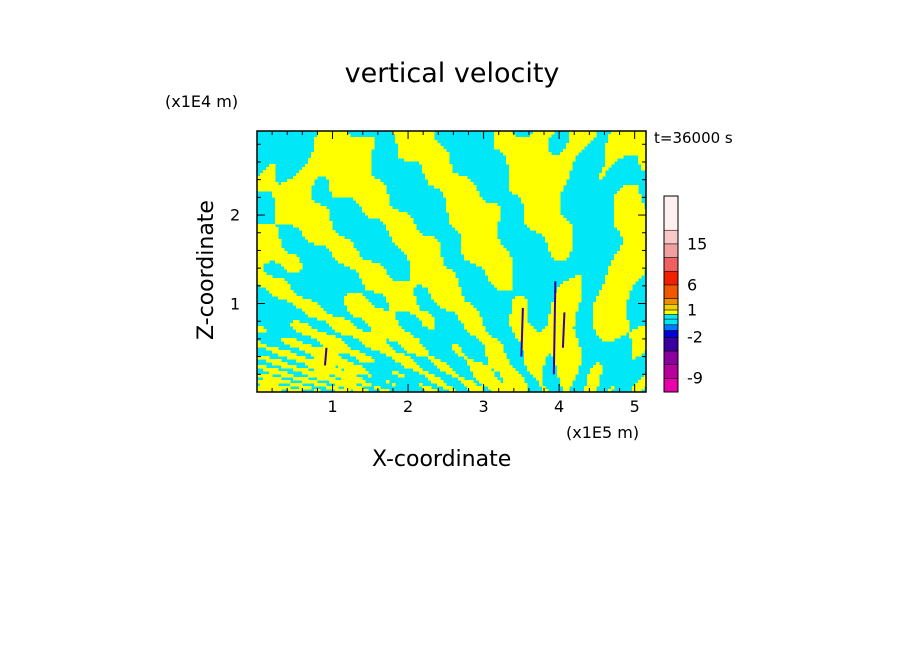  Describe the element at coordinates (559, 406) in the screenshot. I see `x-tick-label: 4` at that location.